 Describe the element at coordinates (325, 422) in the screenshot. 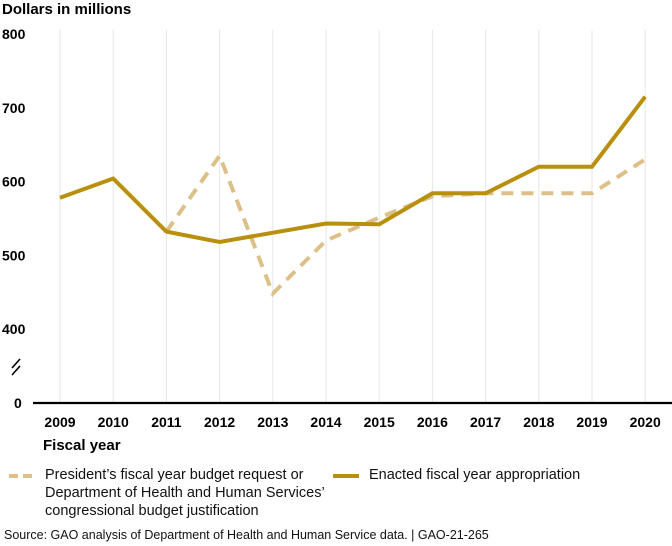

I see `x-tick-label: 2014` at that location.